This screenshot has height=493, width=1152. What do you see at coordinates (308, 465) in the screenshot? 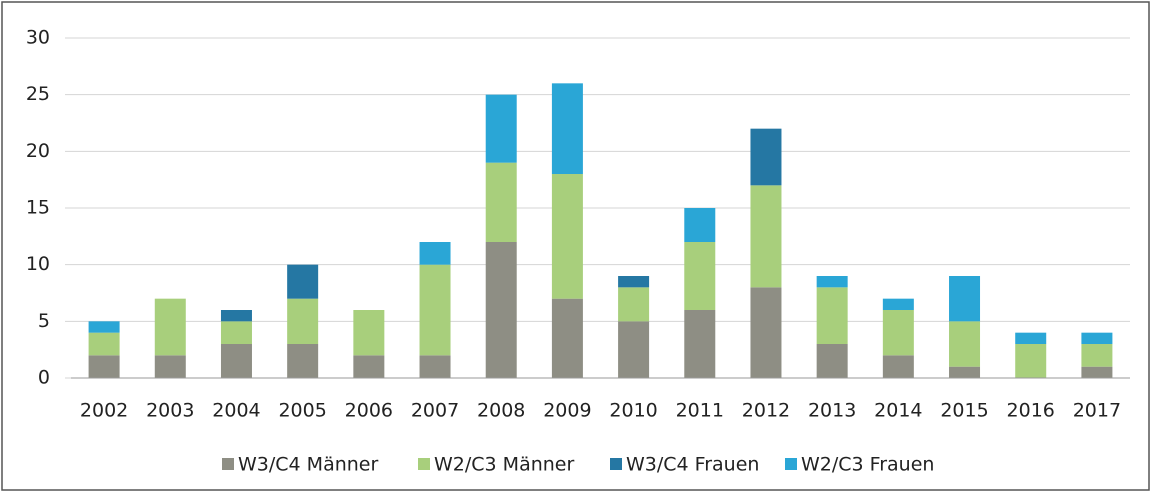
I see `legend-label: W3/C4 Männer` at bounding box center [308, 465].